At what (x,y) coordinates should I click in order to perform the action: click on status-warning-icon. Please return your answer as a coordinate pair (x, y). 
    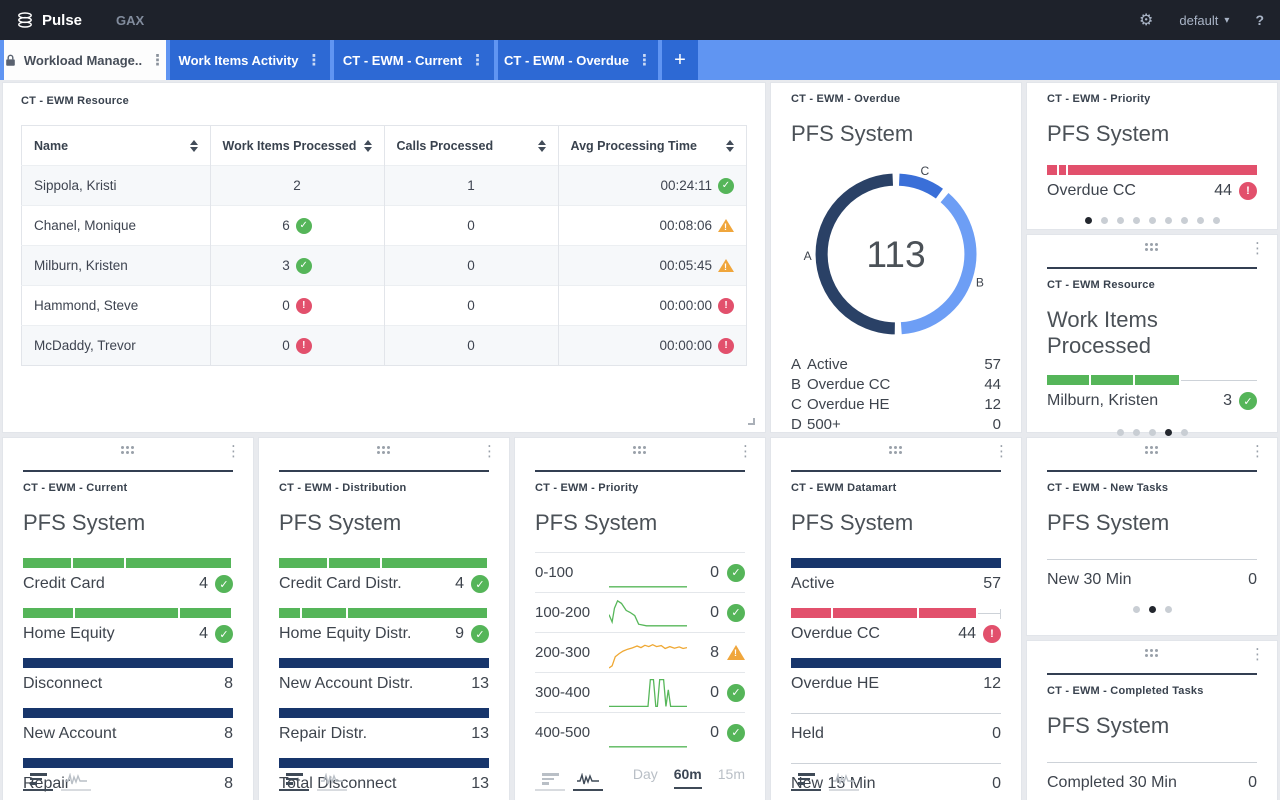
    Looking at the image, I should click on (726, 265).